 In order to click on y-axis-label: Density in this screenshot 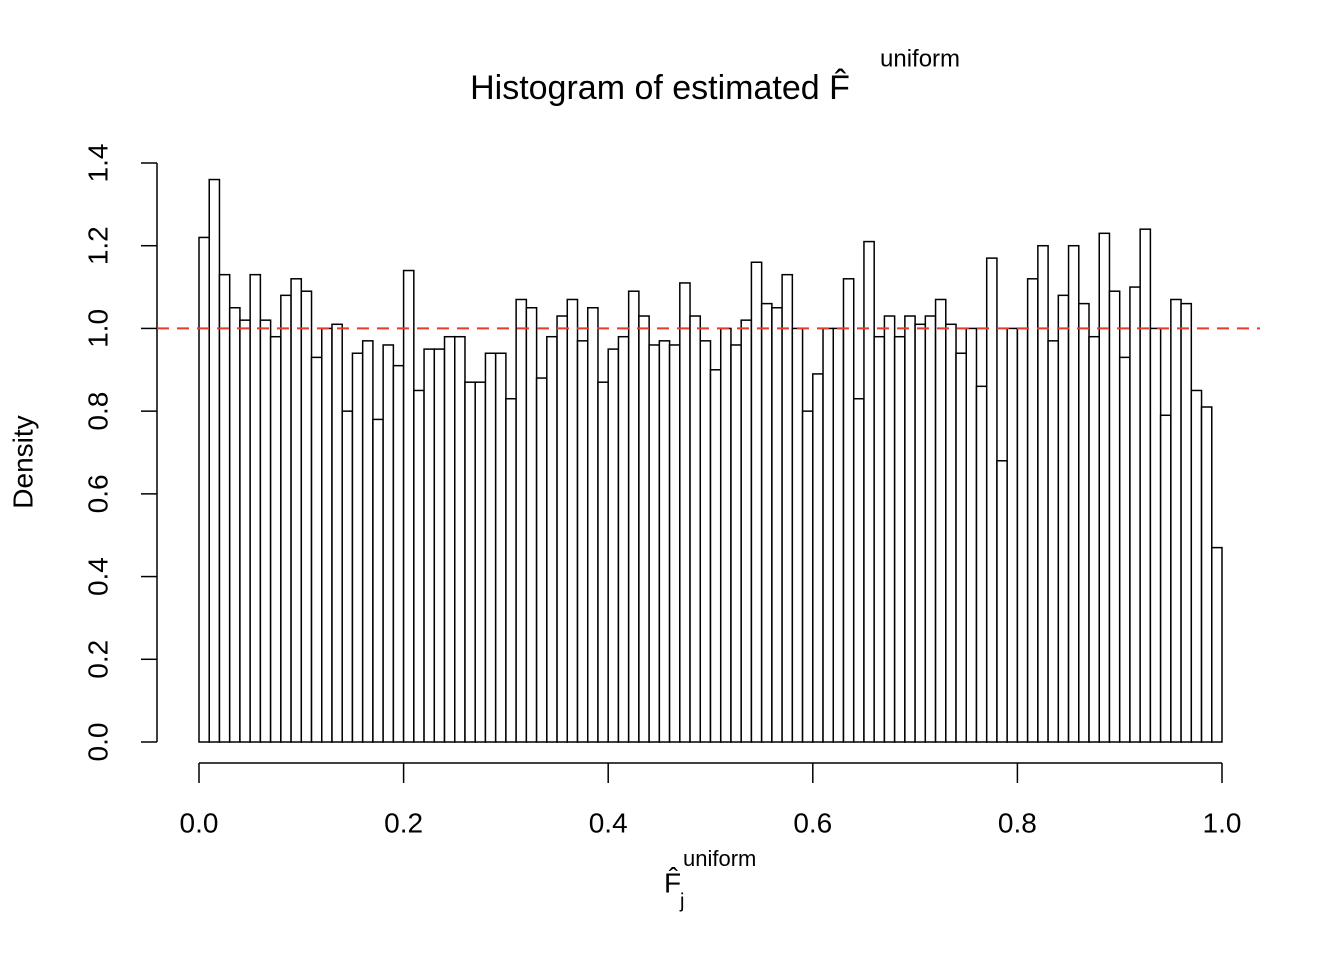, I will do `click(22, 461)`.